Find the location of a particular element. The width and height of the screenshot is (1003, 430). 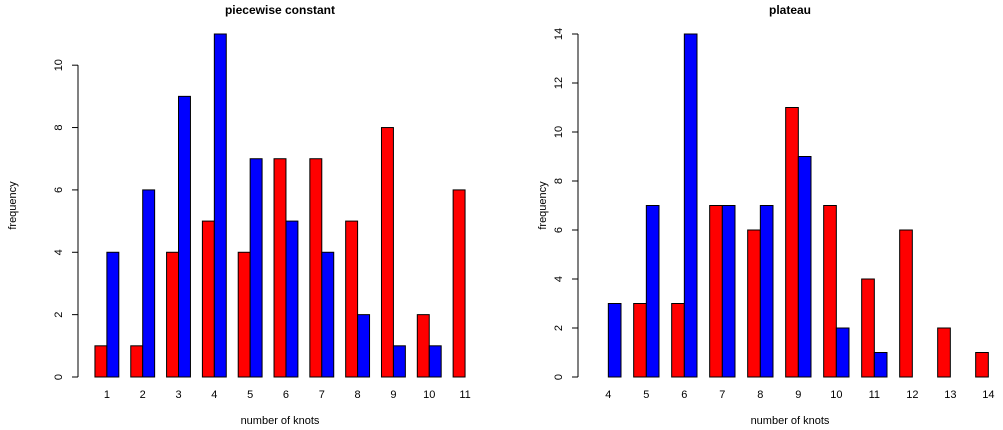

x-tick-label: 14 is located at coordinates (988, 395).